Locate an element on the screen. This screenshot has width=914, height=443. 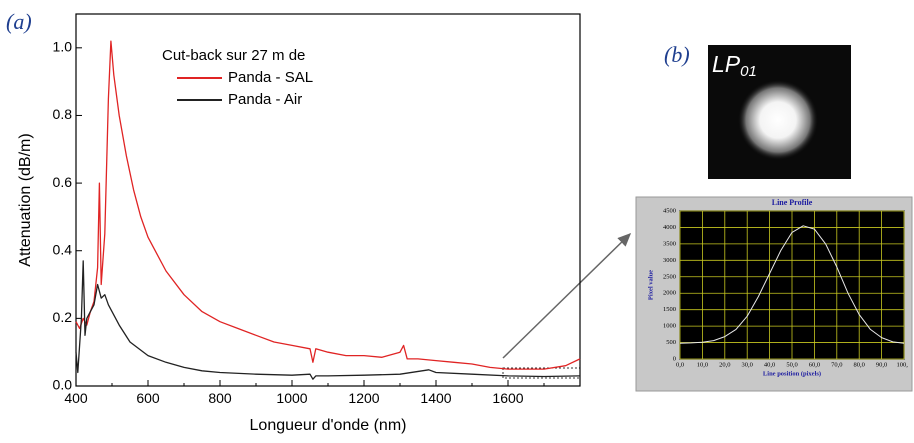
y-tick-label: 3000 is located at coordinates (669, 260).